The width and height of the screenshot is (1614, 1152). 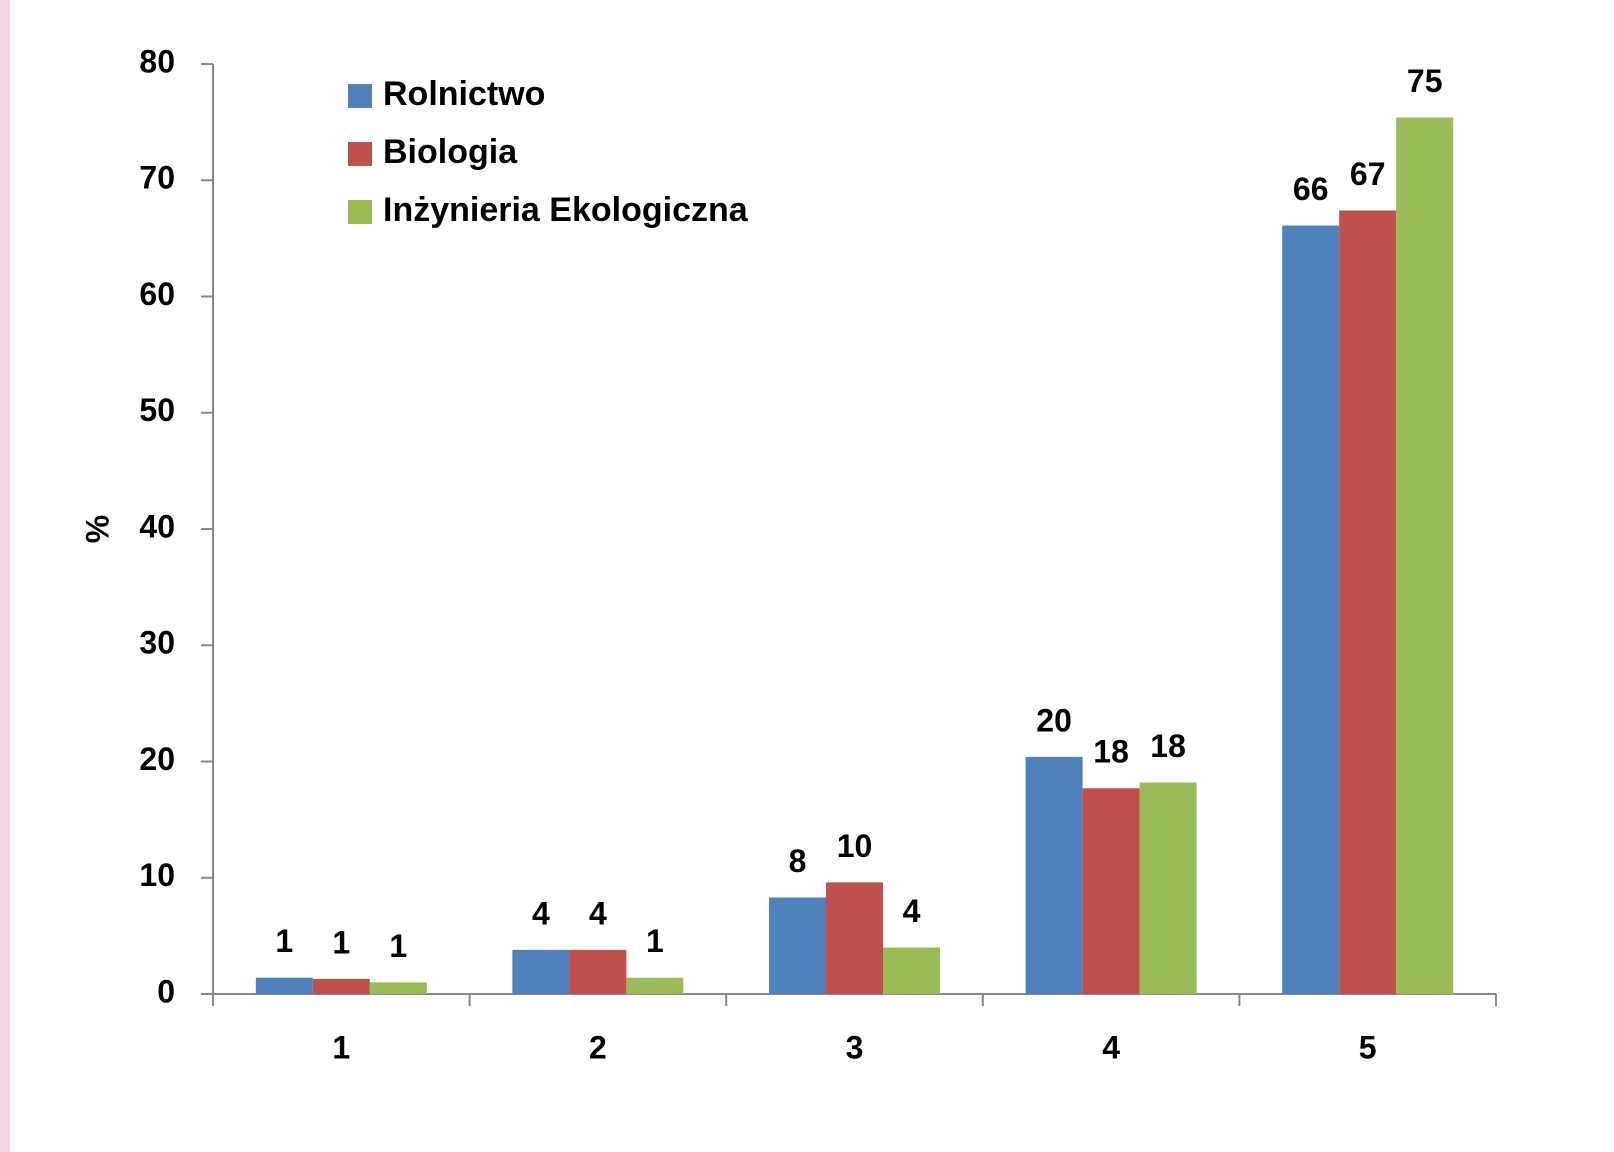 What do you see at coordinates (157, 178) in the screenshot?
I see `y-tick-label: 70` at bounding box center [157, 178].